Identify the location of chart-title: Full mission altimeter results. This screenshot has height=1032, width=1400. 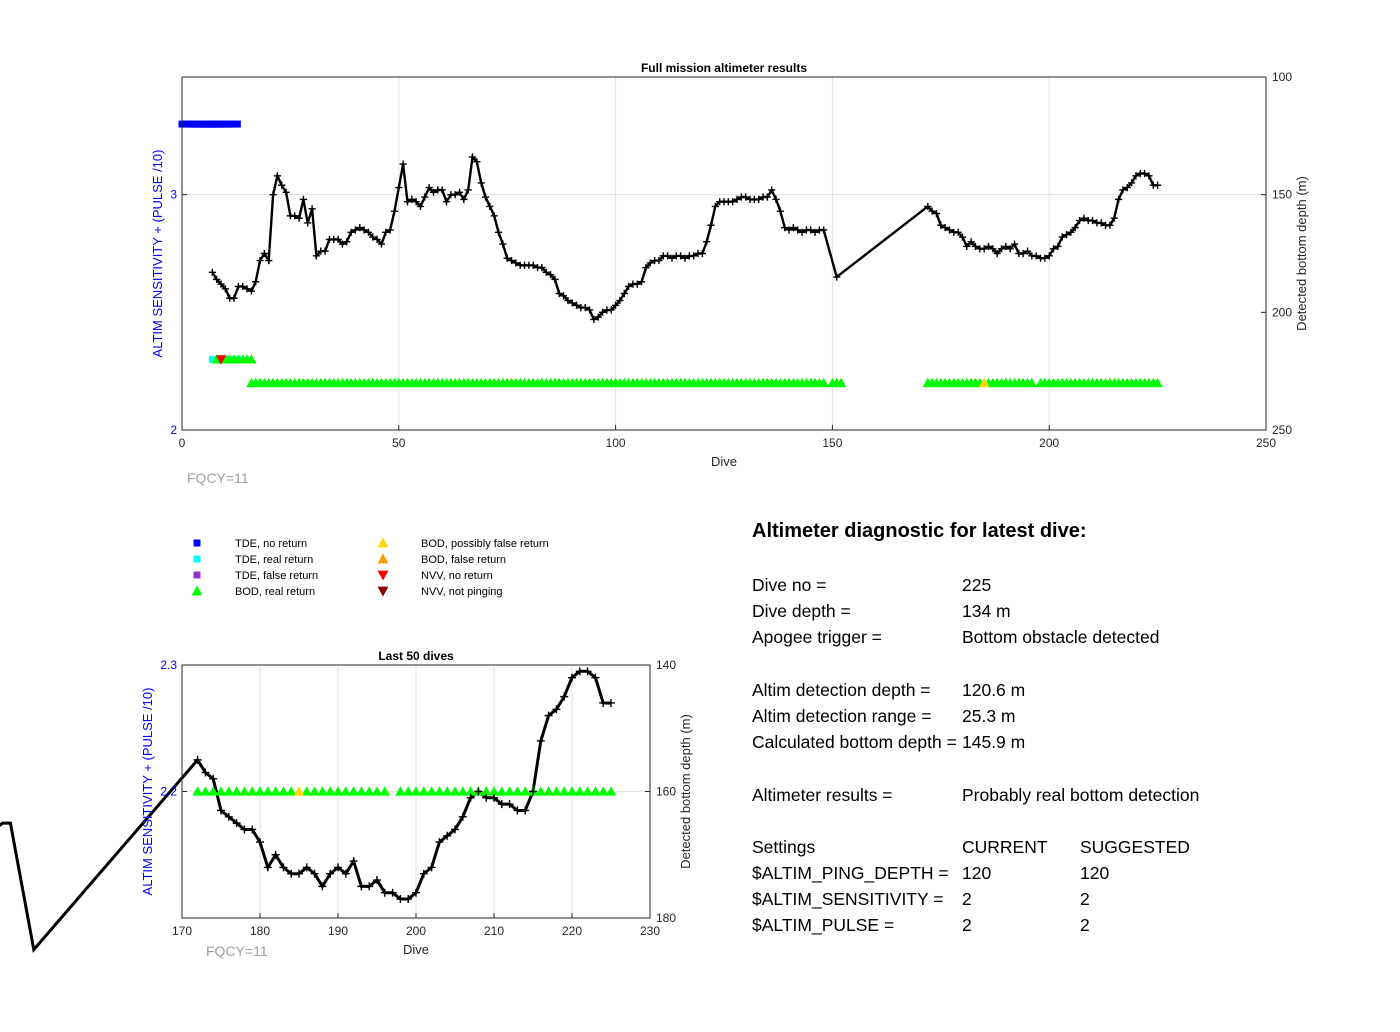
(724, 68).